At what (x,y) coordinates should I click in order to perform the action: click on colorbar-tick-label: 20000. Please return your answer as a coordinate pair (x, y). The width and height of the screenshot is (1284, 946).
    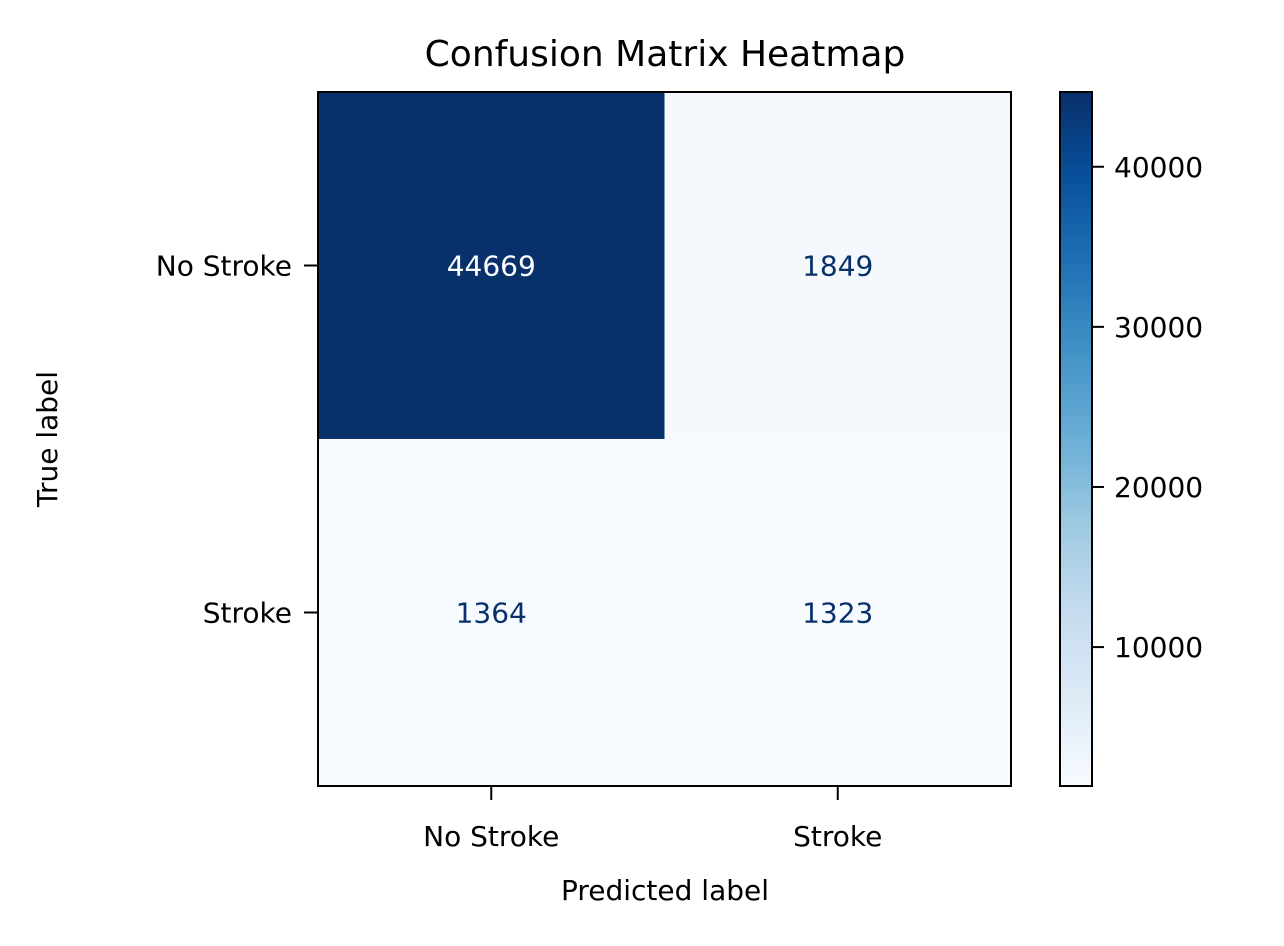
    Looking at the image, I should click on (1158, 487).